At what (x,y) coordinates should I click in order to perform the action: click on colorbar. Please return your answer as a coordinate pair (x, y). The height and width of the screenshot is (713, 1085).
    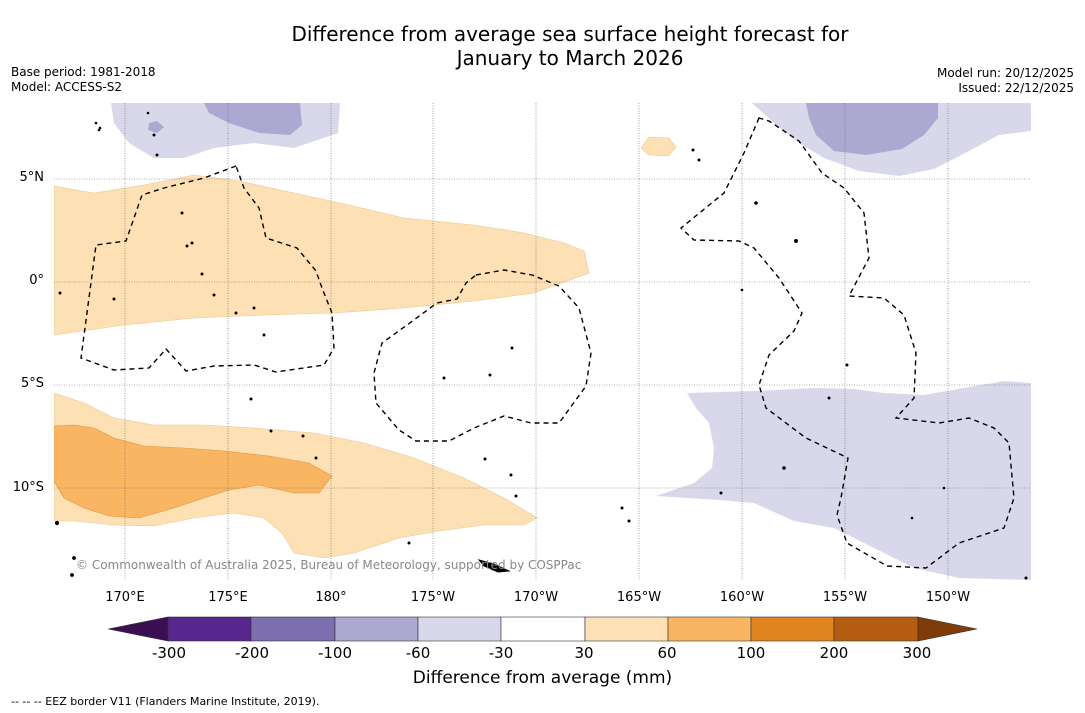
    Looking at the image, I should click on (543, 629).